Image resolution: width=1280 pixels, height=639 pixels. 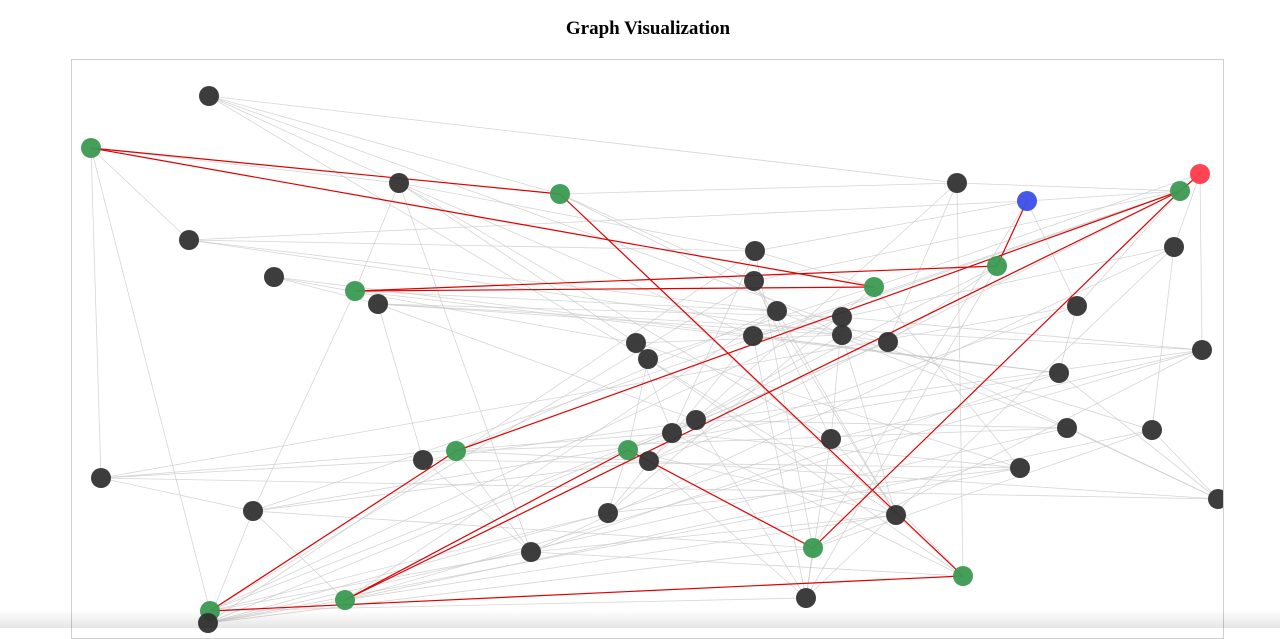 I want to click on start-node, so click(x=1027, y=201).